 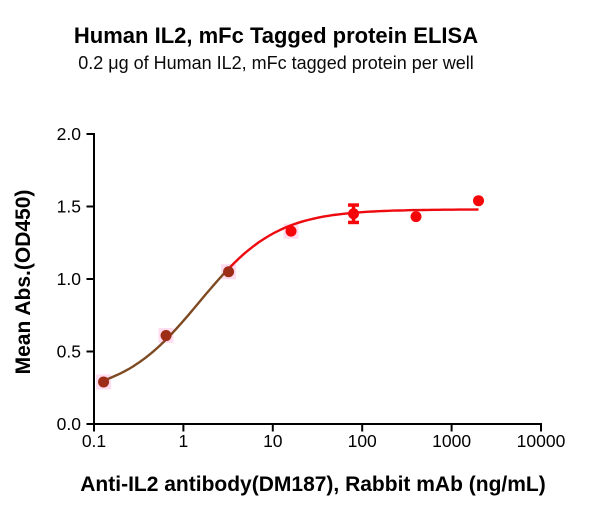 I want to click on y-tick-label: 0.5, so click(x=69, y=352).